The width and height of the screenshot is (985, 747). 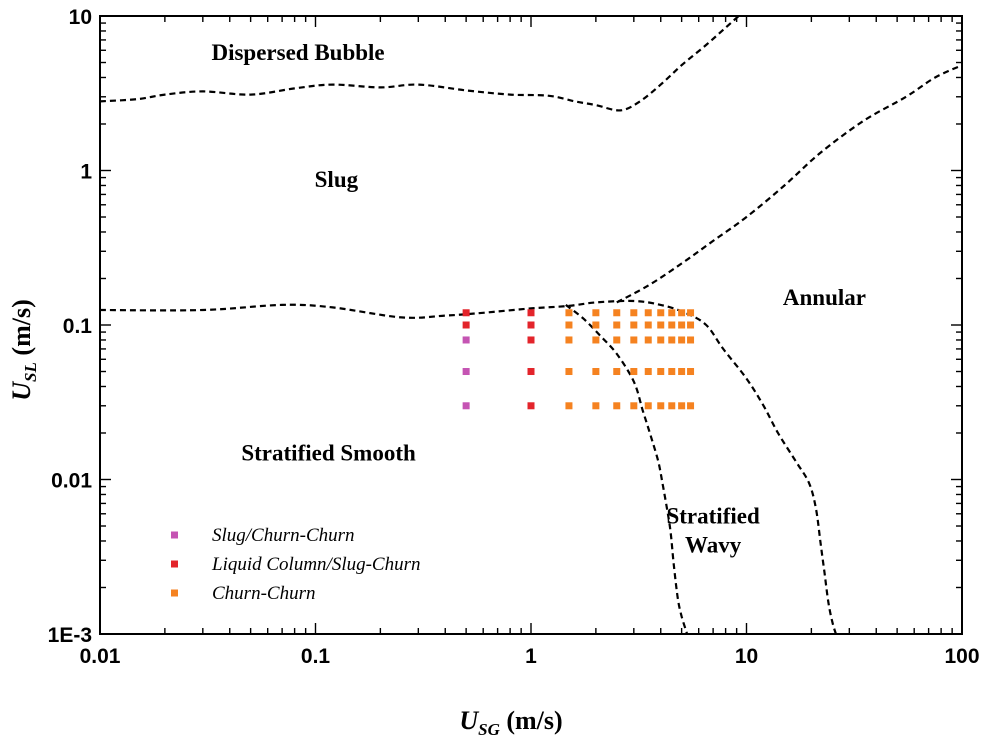 I want to click on y-axis-title-unit: (m/s), so click(x=21, y=330).